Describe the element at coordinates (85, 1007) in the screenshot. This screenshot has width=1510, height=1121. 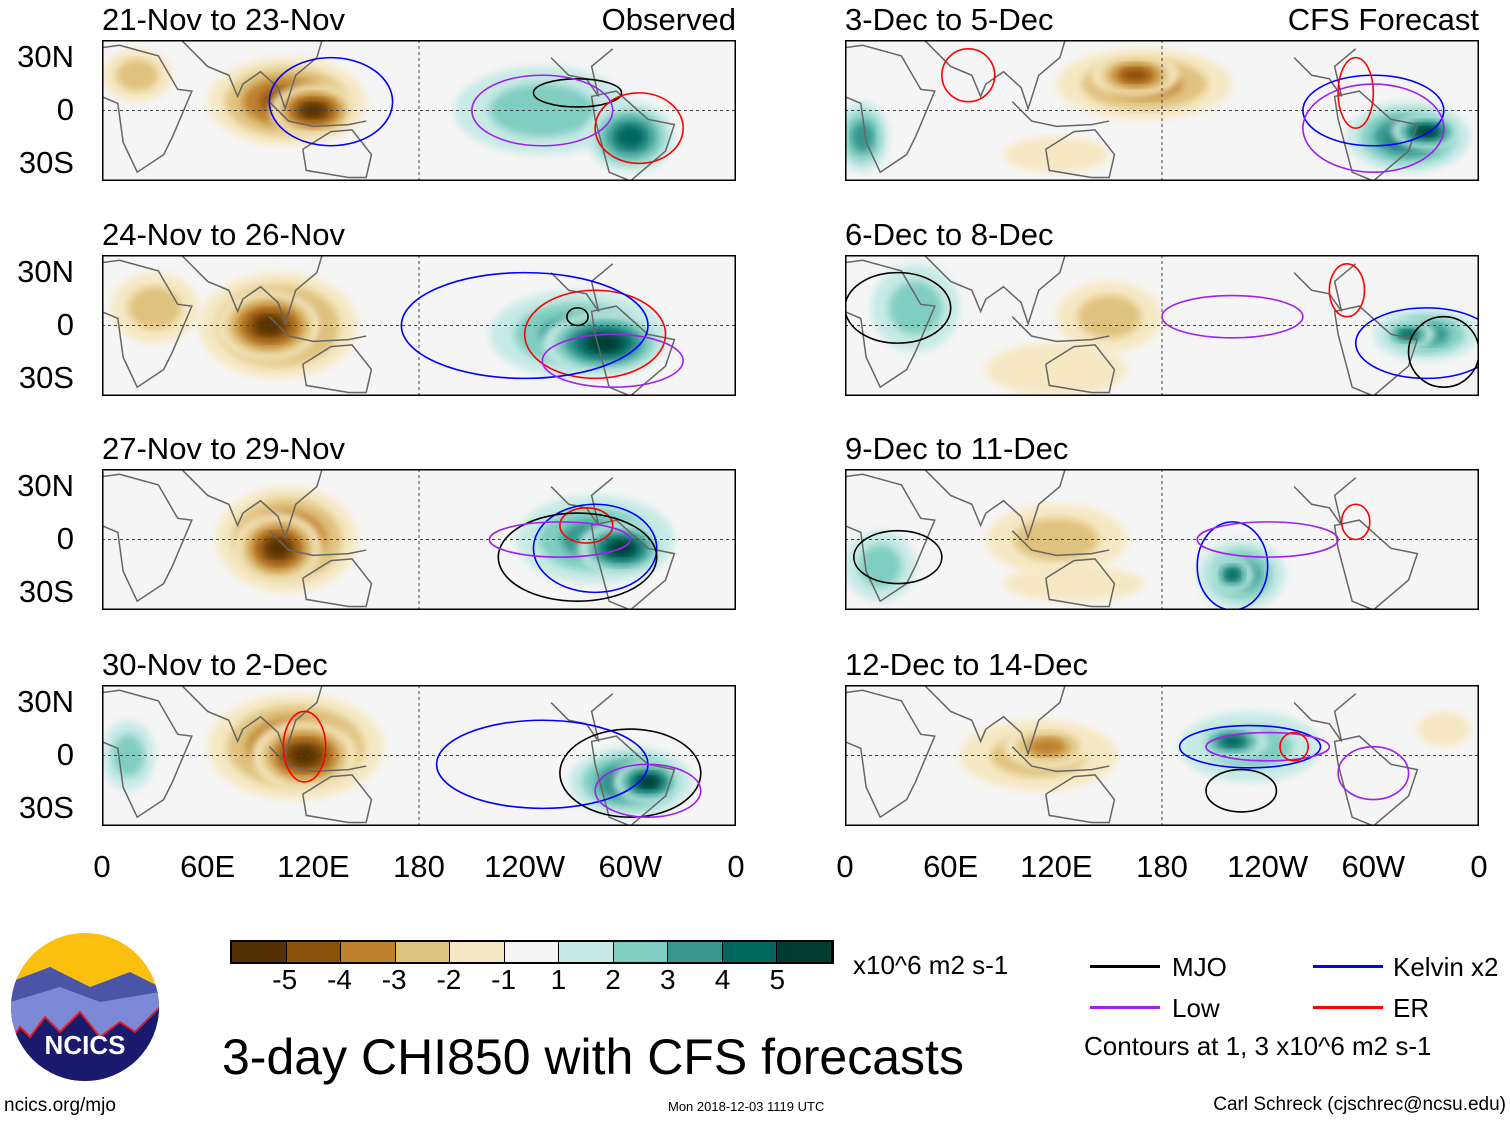
I see `ncics-logo: NCICS` at that location.